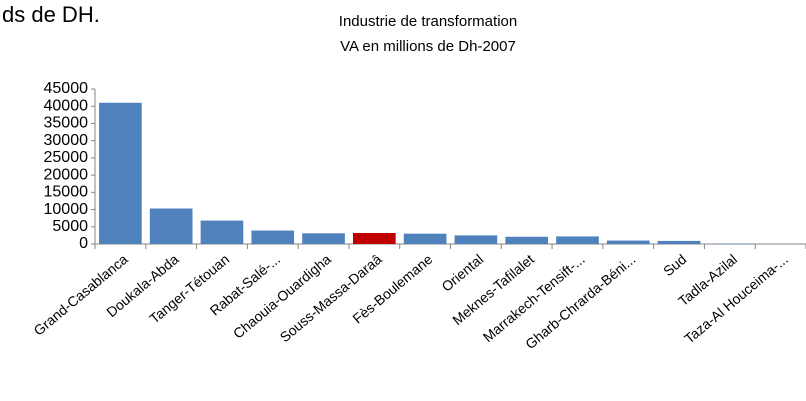 The image size is (806, 401). What do you see at coordinates (66, 140) in the screenshot?
I see `y-tick-label: 30000` at bounding box center [66, 140].